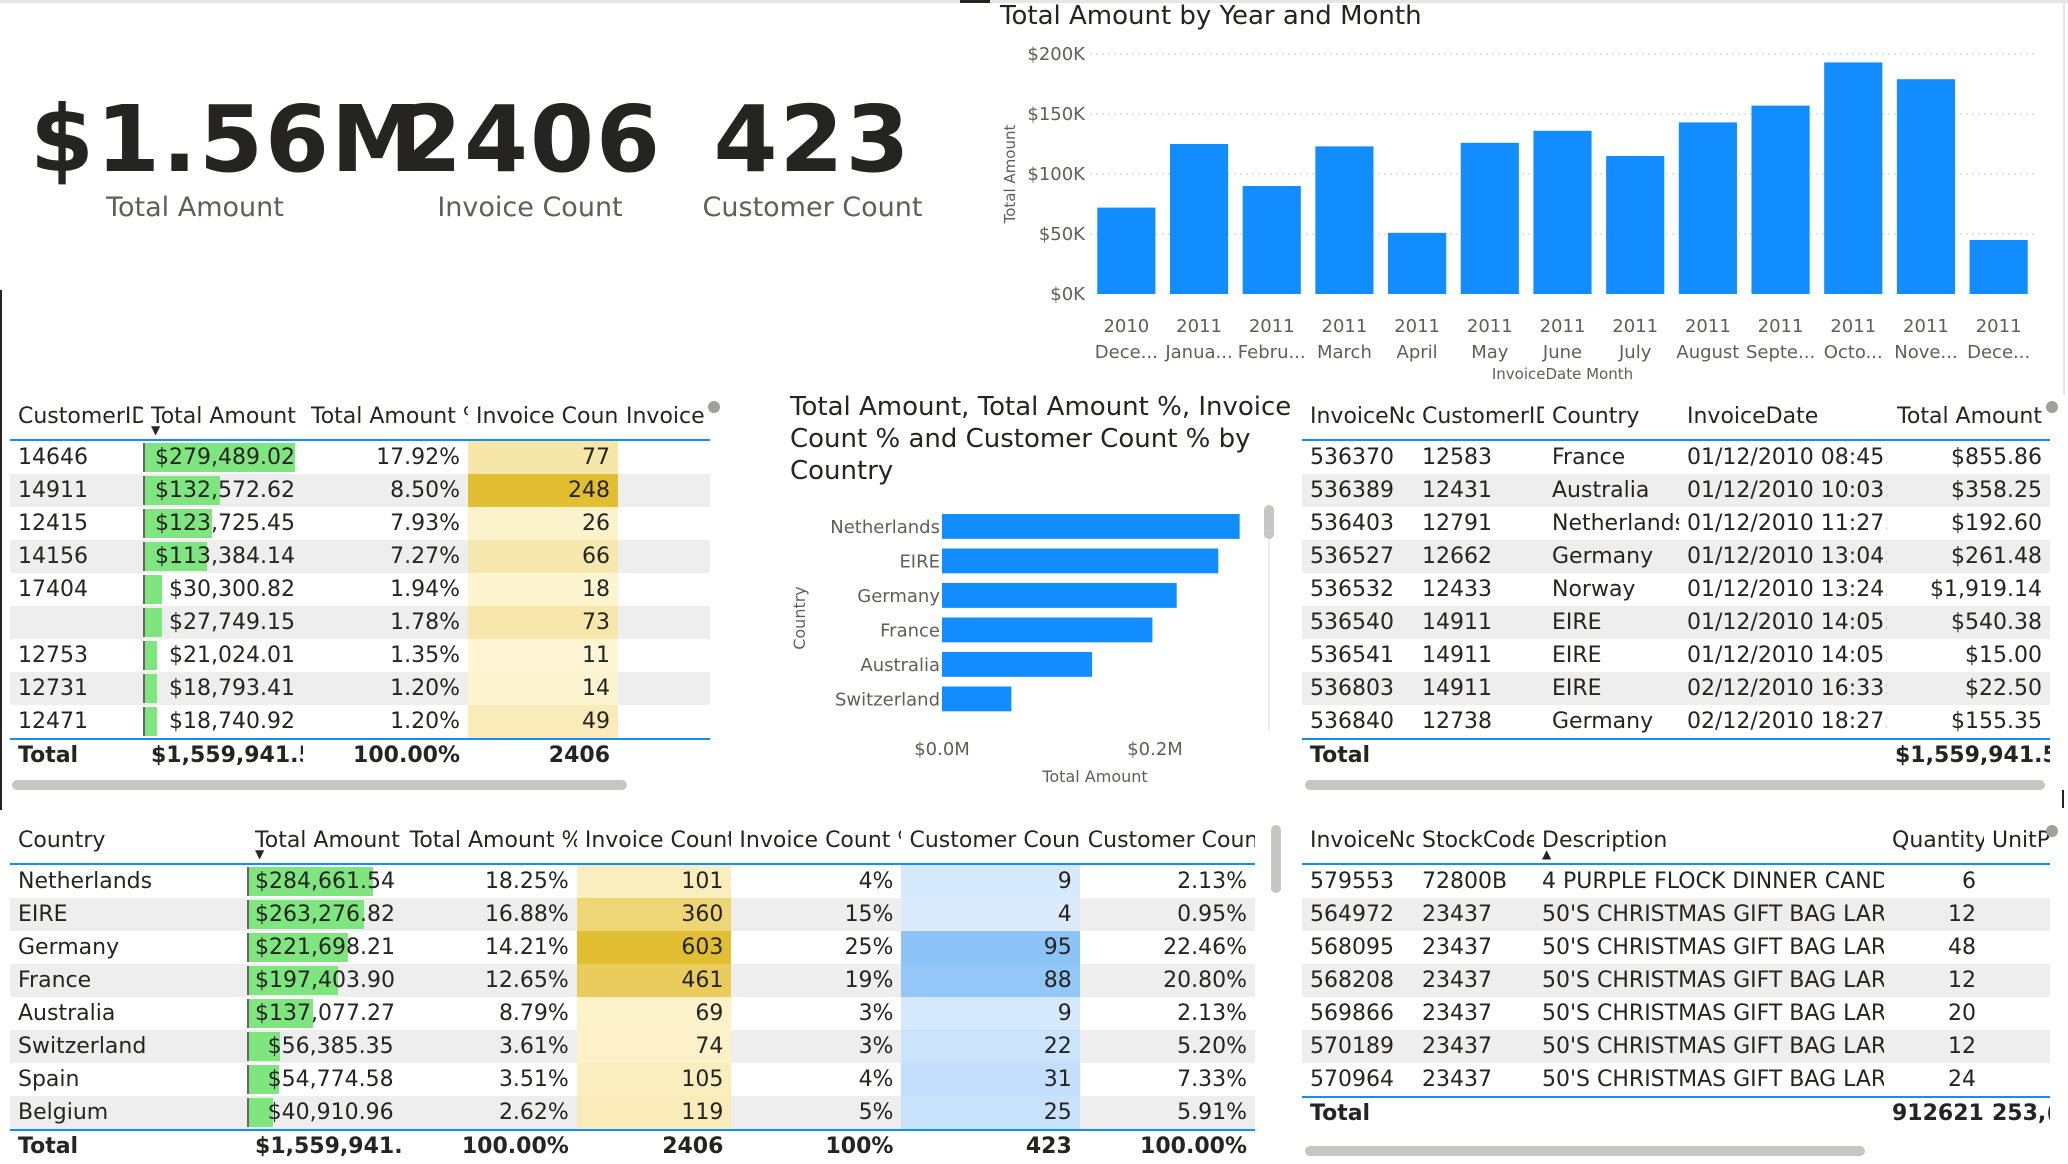 This screenshot has width=2068, height=1164. I want to click on cell-invoicedate: 01/12/2010 13:24:00, so click(1787, 589).